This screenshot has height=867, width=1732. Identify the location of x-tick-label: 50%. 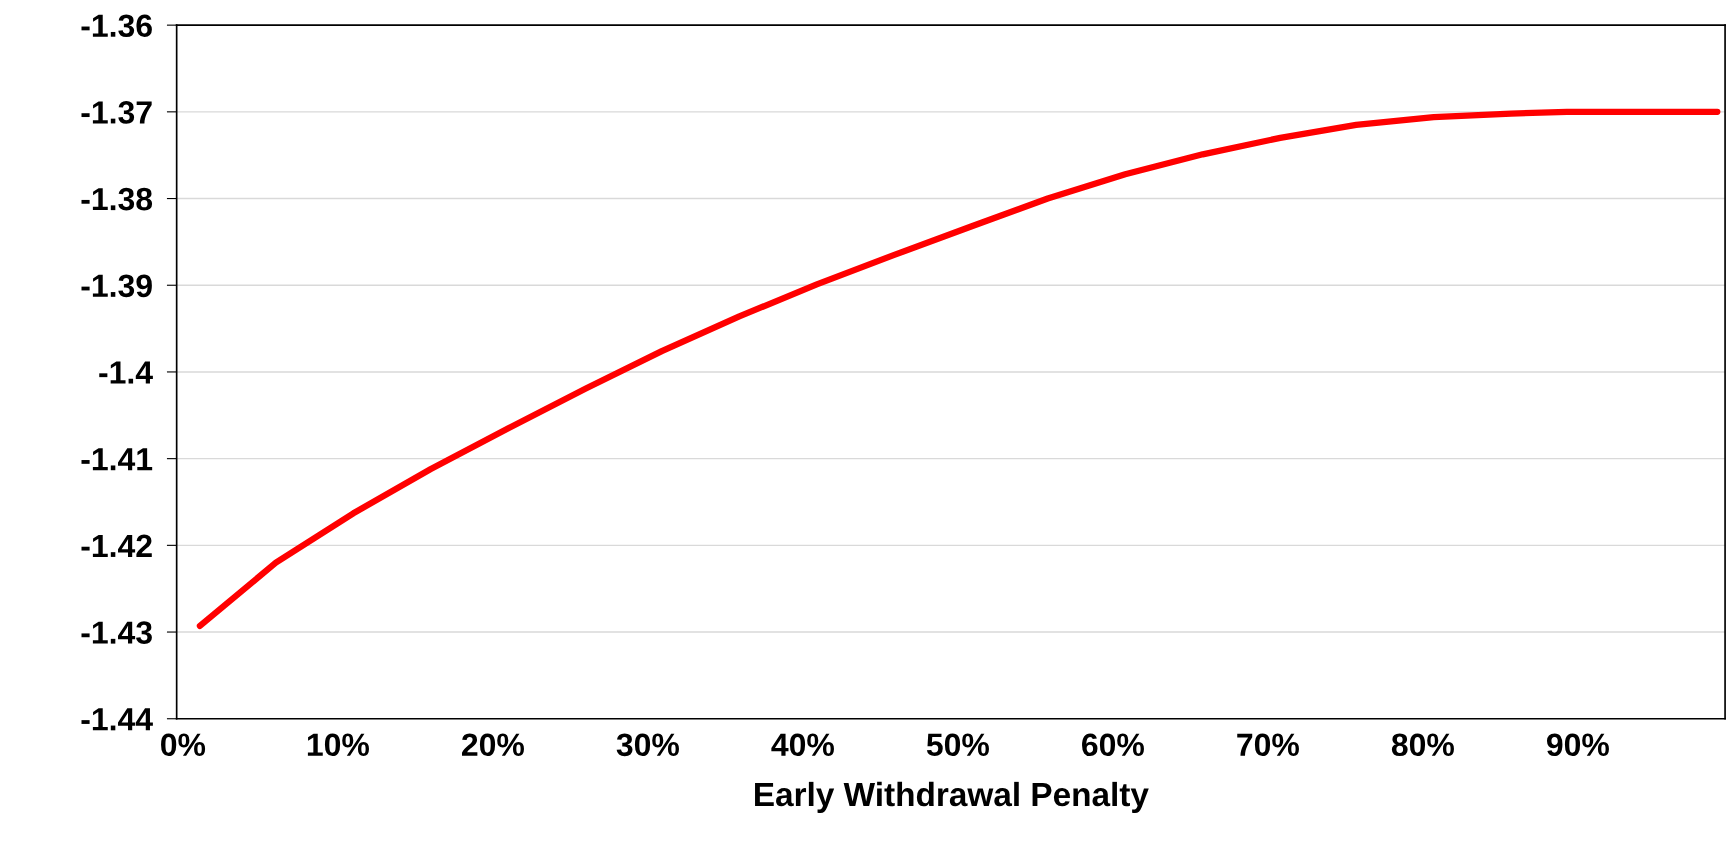
(957, 745).